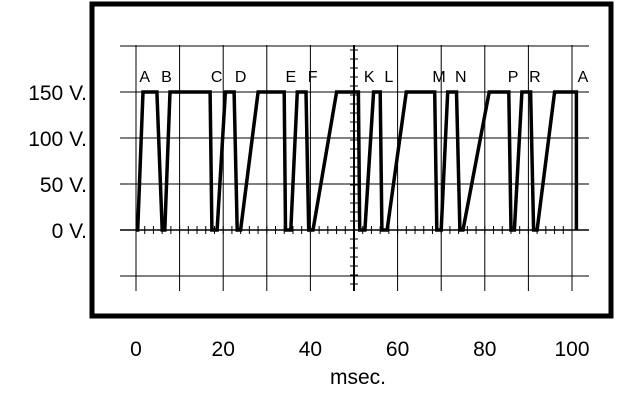 Image resolution: width=619 pixels, height=393 pixels. What do you see at coordinates (358, 377) in the screenshot?
I see `x-axis-label: msec.` at bounding box center [358, 377].